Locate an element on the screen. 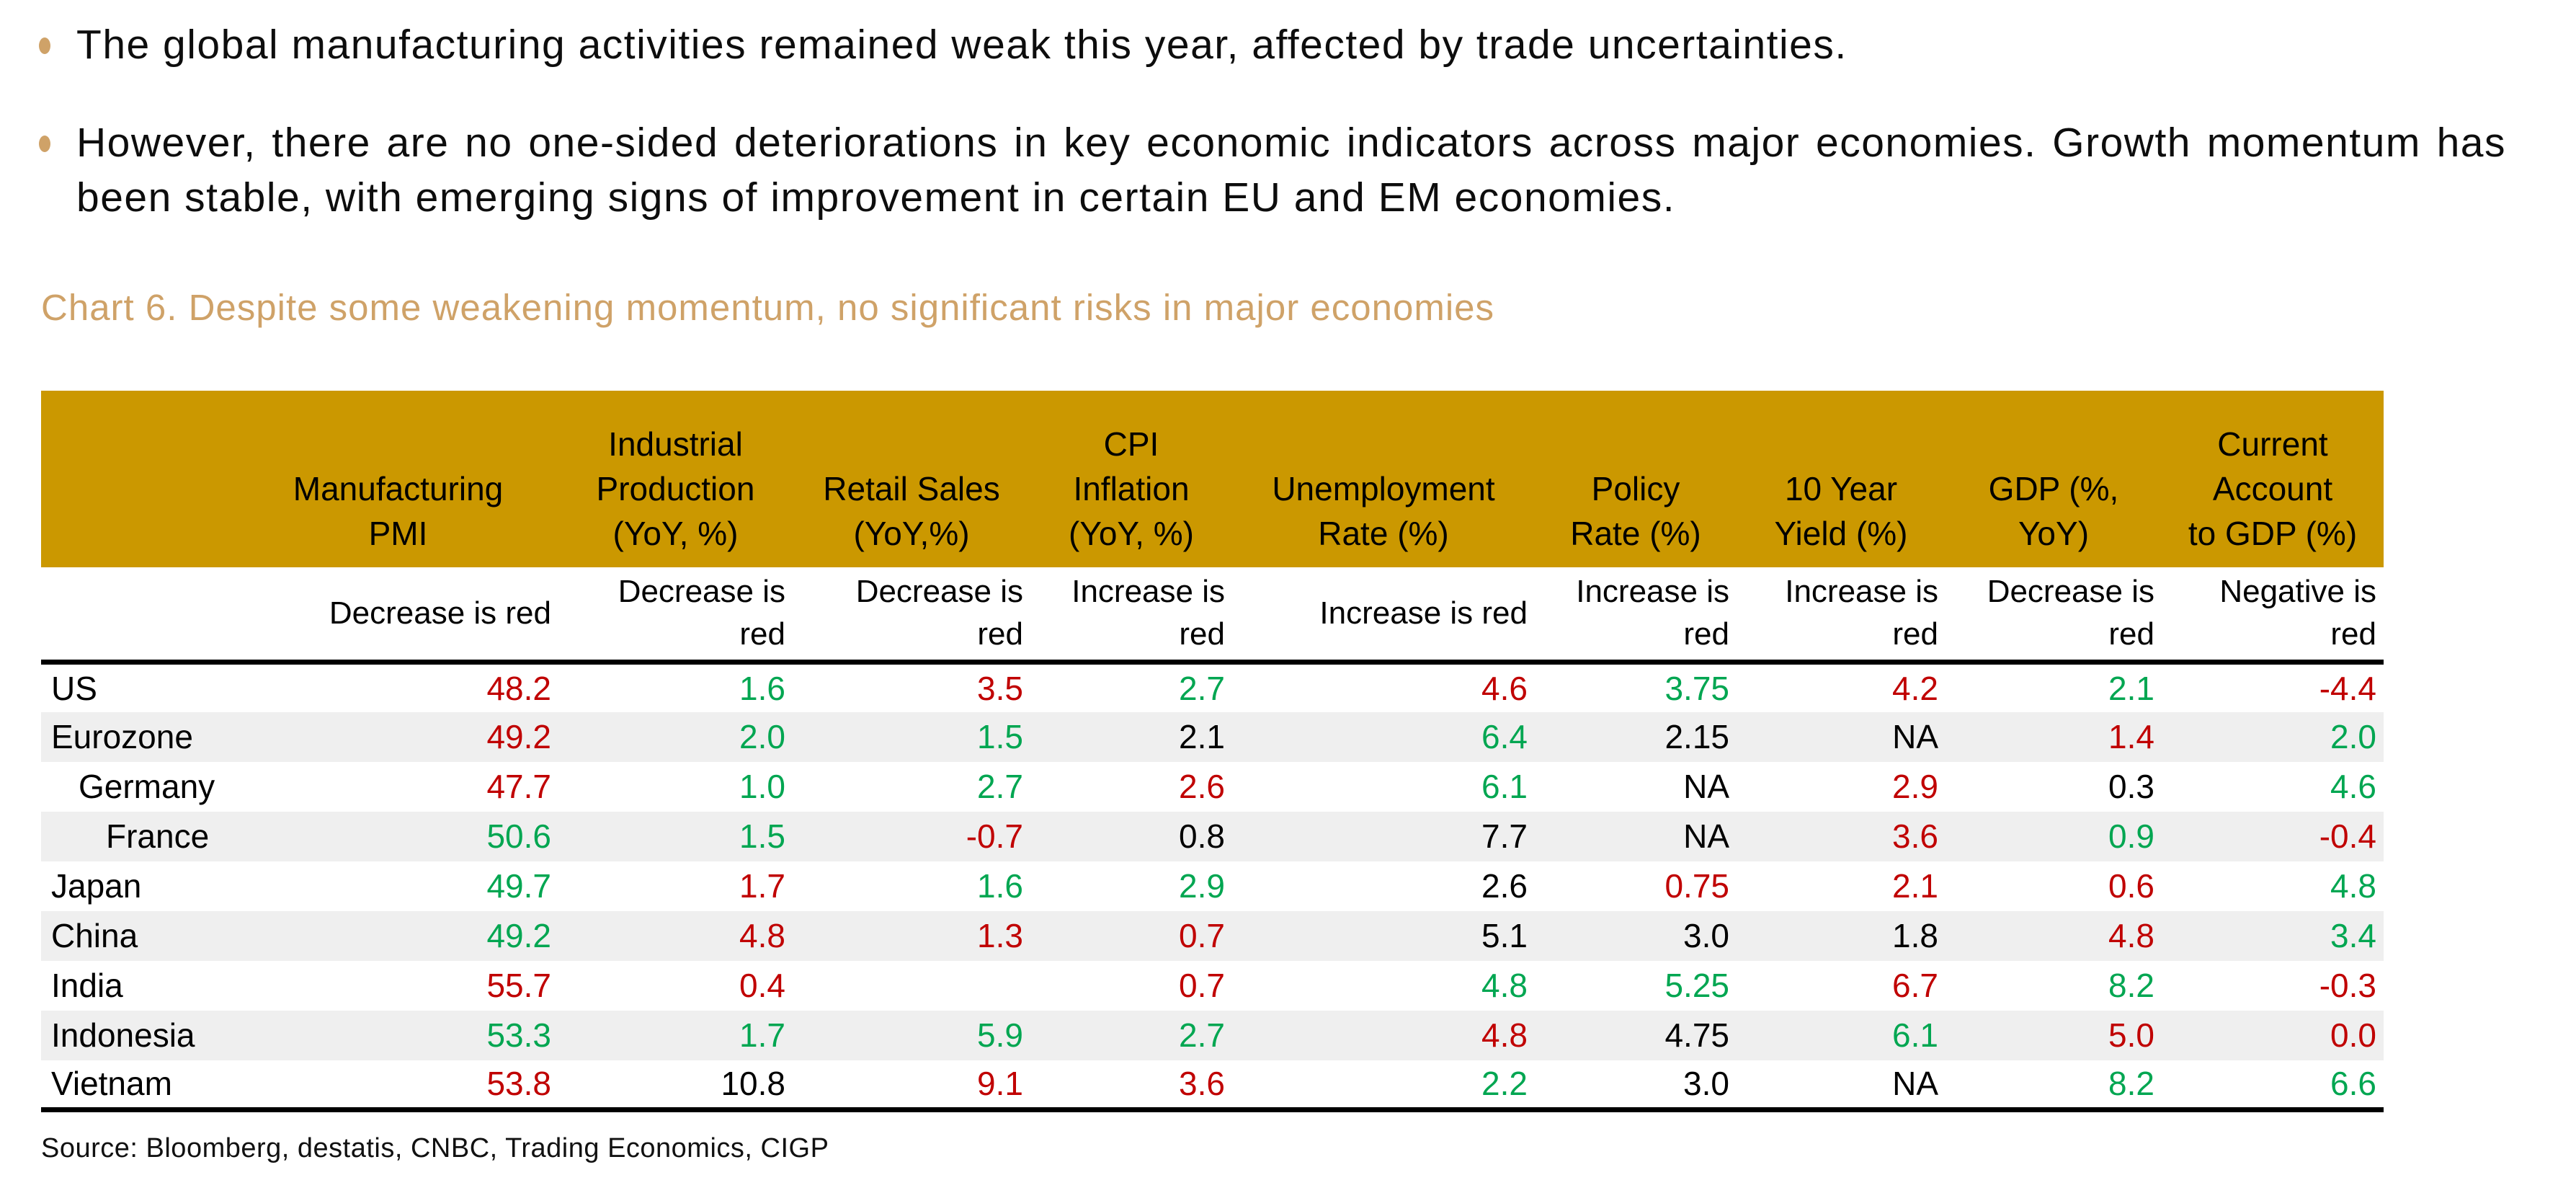 This screenshot has height=1193, width=2576. country-label: Germany is located at coordinates (147, 786).